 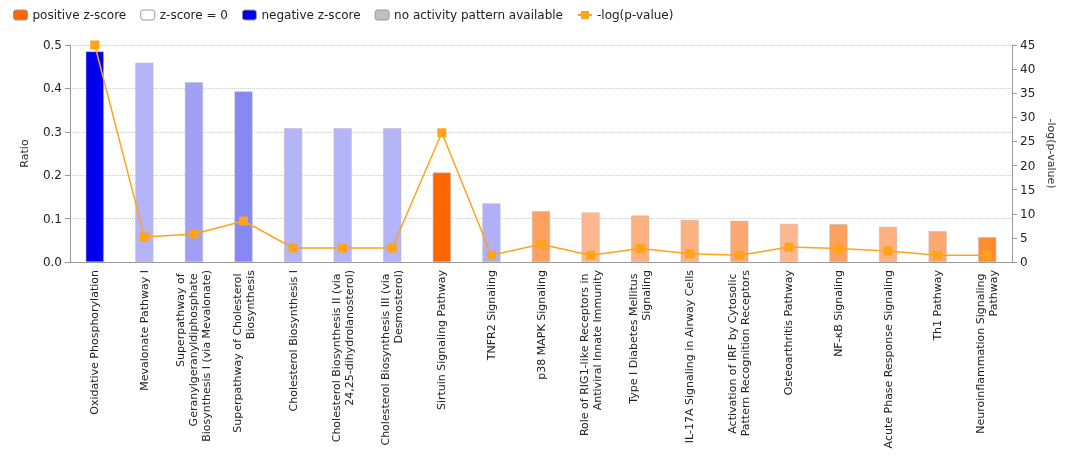 I want to click on y2-tick-label: 0, so click(x=1024, y=262).